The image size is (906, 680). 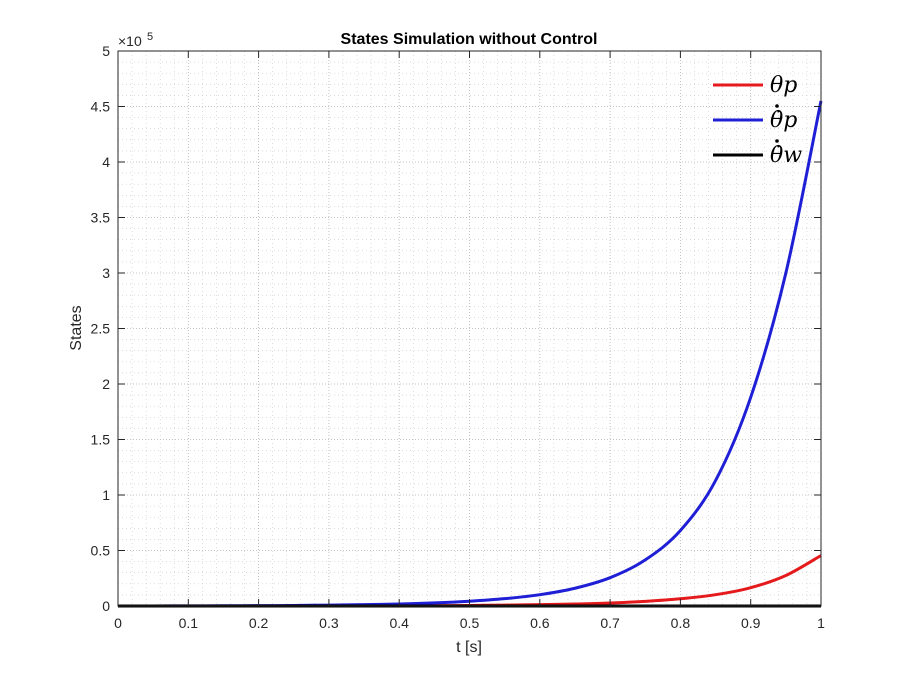 I want to click on x-tick-label: 0.2, so click(x=259, y=623).